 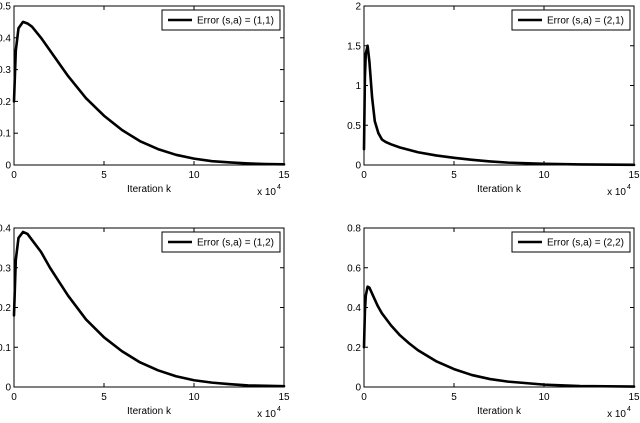 I want to click on y-tick-label: 1.5, so click(x=354, y=46).